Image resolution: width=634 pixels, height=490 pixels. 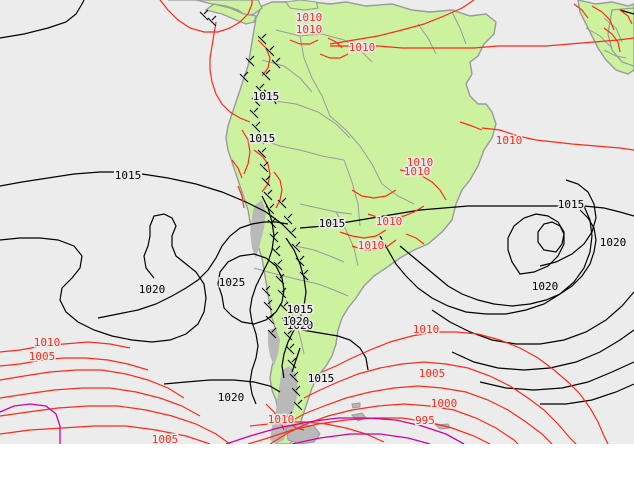 What do you see at coordinates (486, 260) in the screenshot?
I see `isobar-black-atlantic-1020b` at bounding box center [486, 260].